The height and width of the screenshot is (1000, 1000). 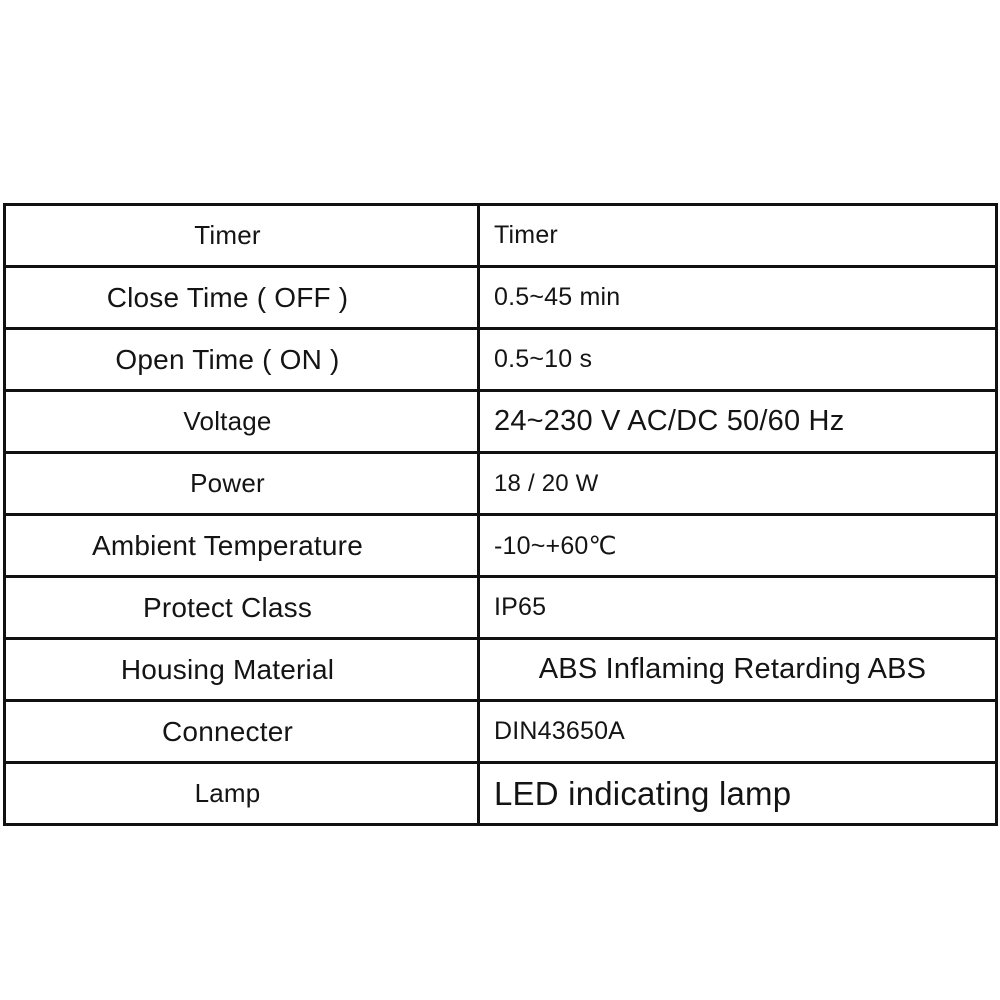 I want to click on table-row: Lamp LED indicating lamp, so click(x=500, y=793).